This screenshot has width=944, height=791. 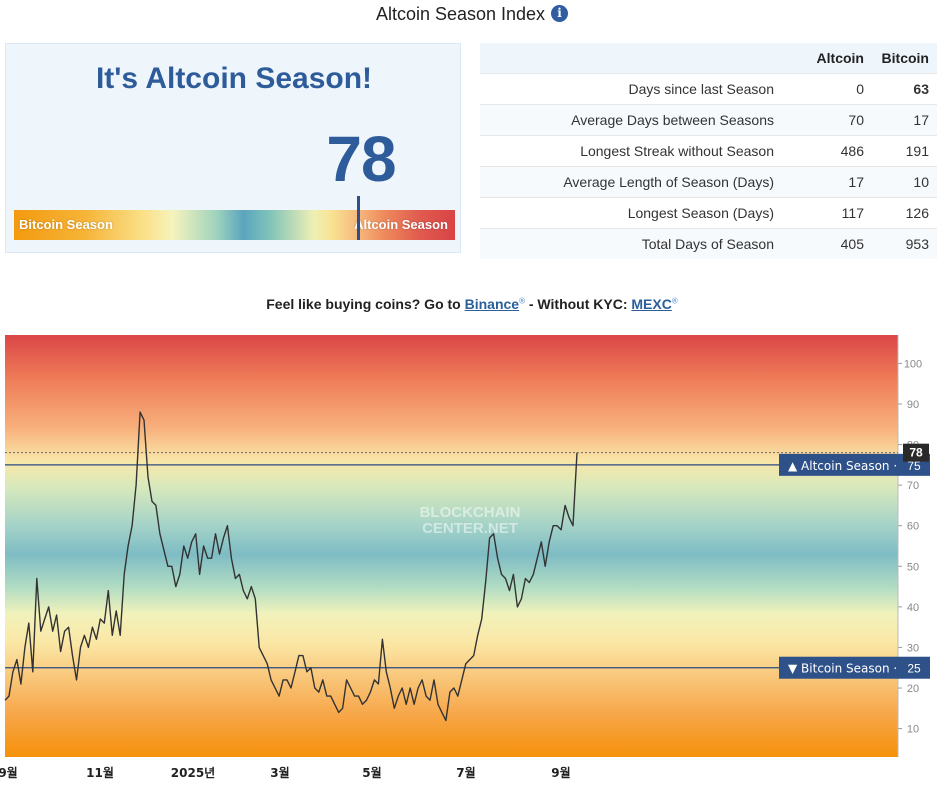 I want to click on promo-middle: - Without KYC:, so click(x=578, y=304).